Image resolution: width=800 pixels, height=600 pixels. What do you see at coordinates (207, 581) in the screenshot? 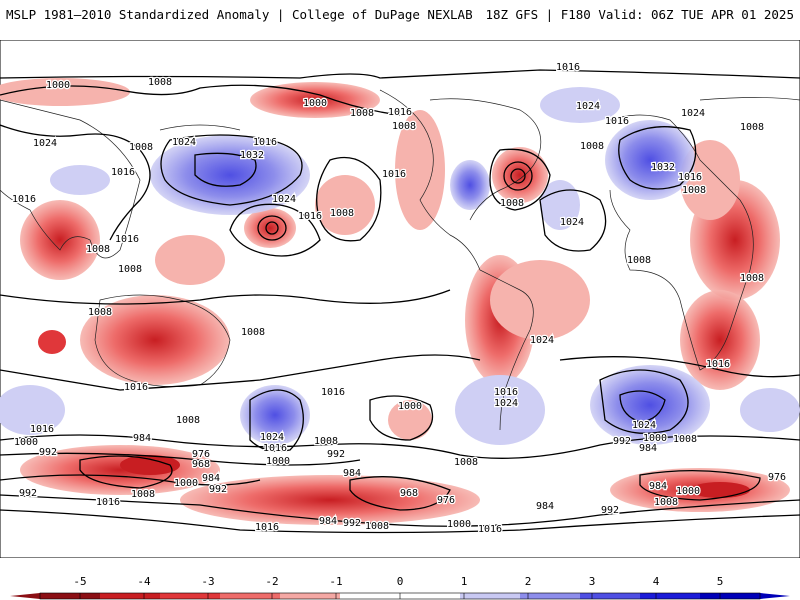
I see `colorbar-tick-label: -3` at bounding box center [207, 581].